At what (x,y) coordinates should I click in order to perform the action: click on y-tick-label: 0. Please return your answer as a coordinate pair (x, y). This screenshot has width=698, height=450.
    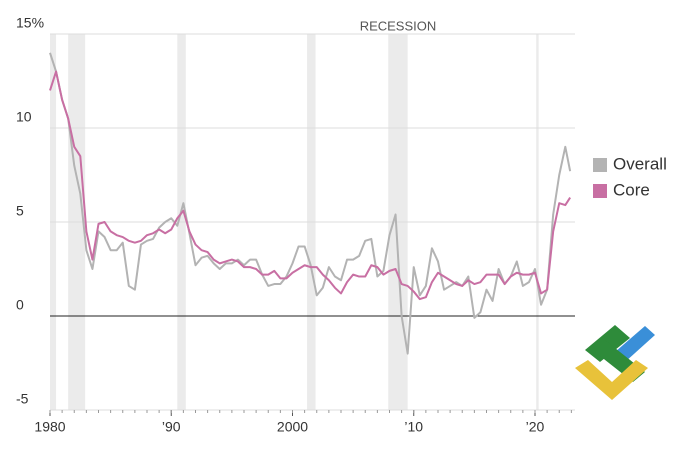
    Looking at the image, I should click on (20, 305).